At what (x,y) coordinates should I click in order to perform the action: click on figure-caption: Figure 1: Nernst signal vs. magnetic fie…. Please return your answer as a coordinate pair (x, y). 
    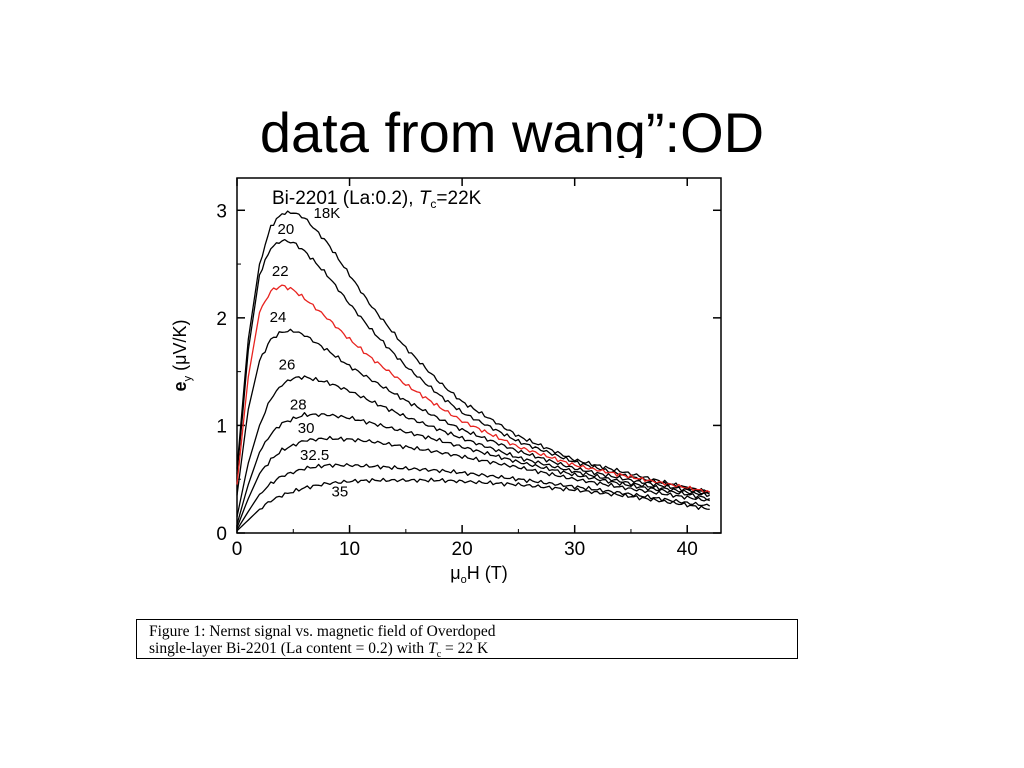
    Looking at the image, I should click on (467, 639).